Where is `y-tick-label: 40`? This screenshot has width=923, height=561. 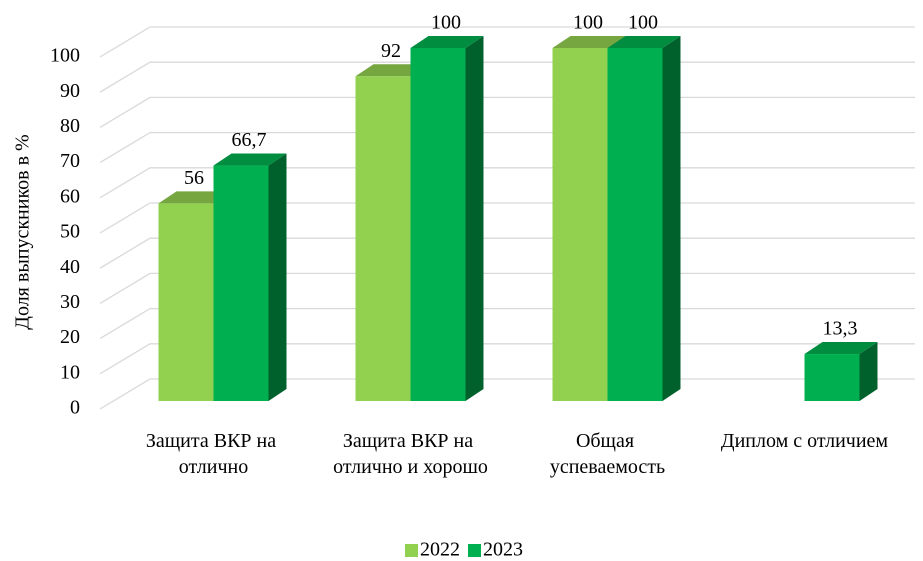
y-tick-label: 40 is located at coordinates (70, 267).